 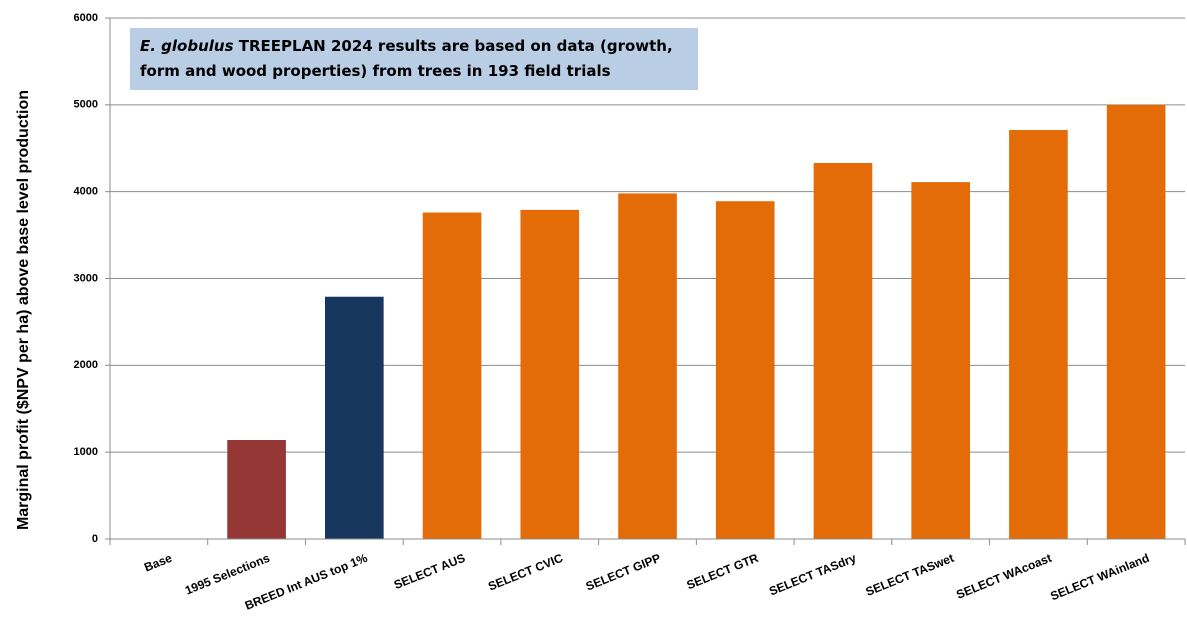 I want to click on x-tick-label: SELECT WAcoast, so click(x=1003, y=576).